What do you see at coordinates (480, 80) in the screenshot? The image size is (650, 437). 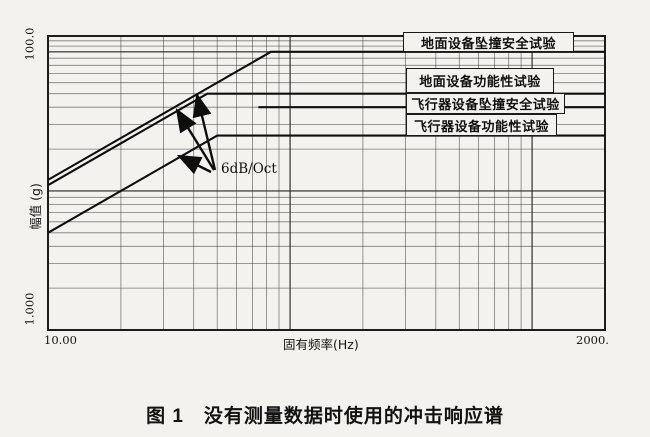 I see `series-label-ground-functional-test: 地面设备功能性试验` at bounding box center [480, 80].